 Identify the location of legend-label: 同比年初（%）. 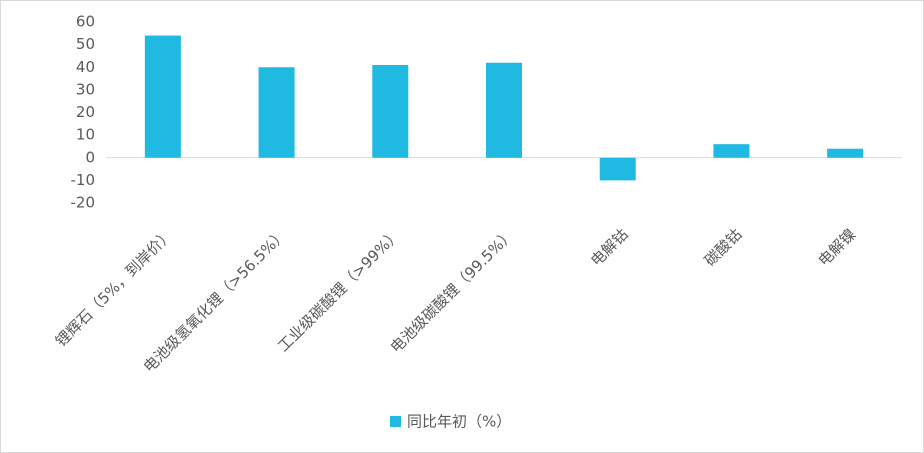
(459, 422).